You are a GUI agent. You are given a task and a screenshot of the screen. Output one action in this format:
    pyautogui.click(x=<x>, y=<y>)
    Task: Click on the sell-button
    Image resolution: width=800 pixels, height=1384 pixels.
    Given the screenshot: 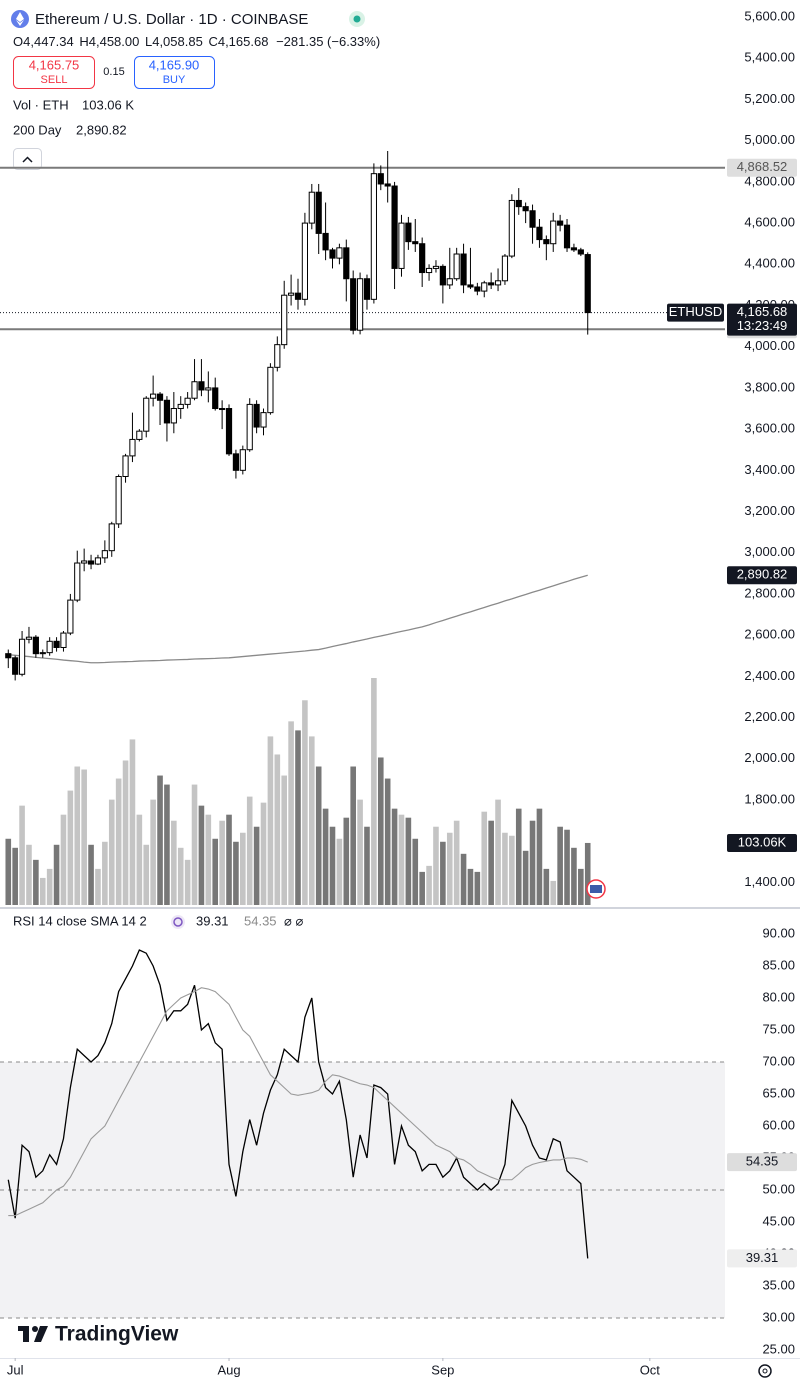 What is the action you would take?
    pyautogui.click(x=54, y=72)
    